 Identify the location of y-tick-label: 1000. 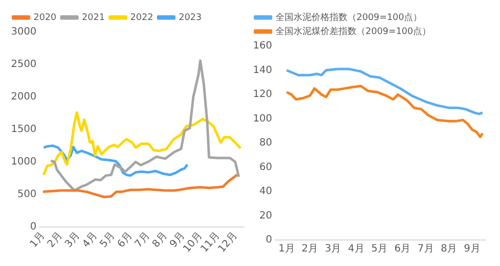
(23, 162).